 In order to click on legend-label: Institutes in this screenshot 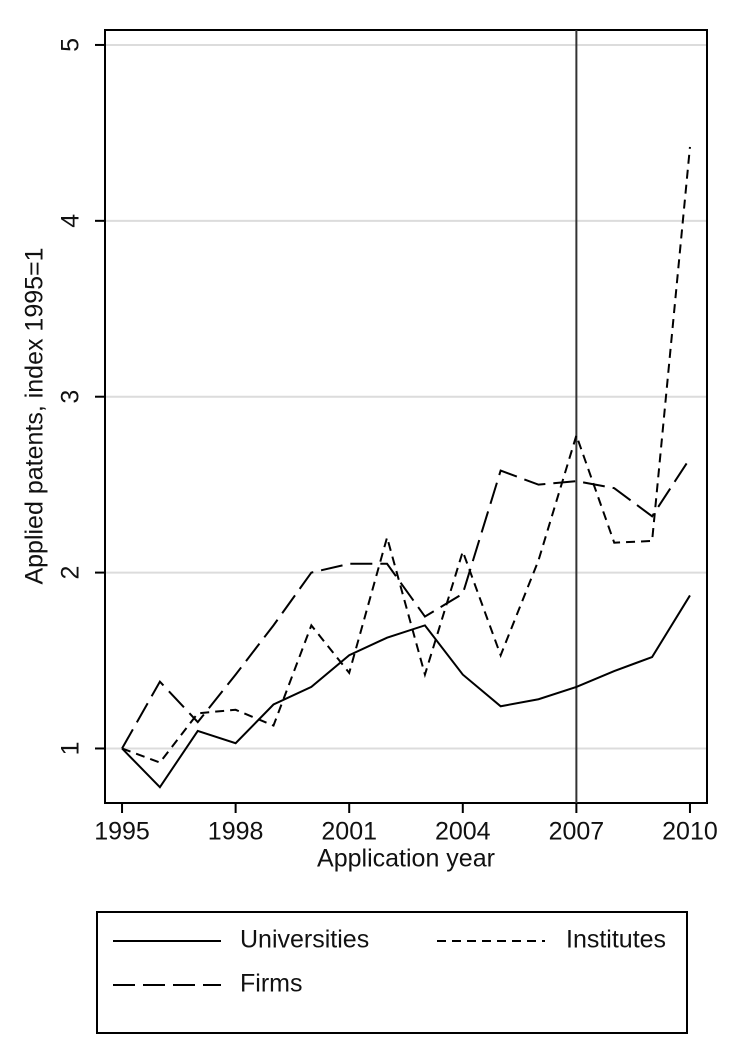, I will do `click(616, 940)`.